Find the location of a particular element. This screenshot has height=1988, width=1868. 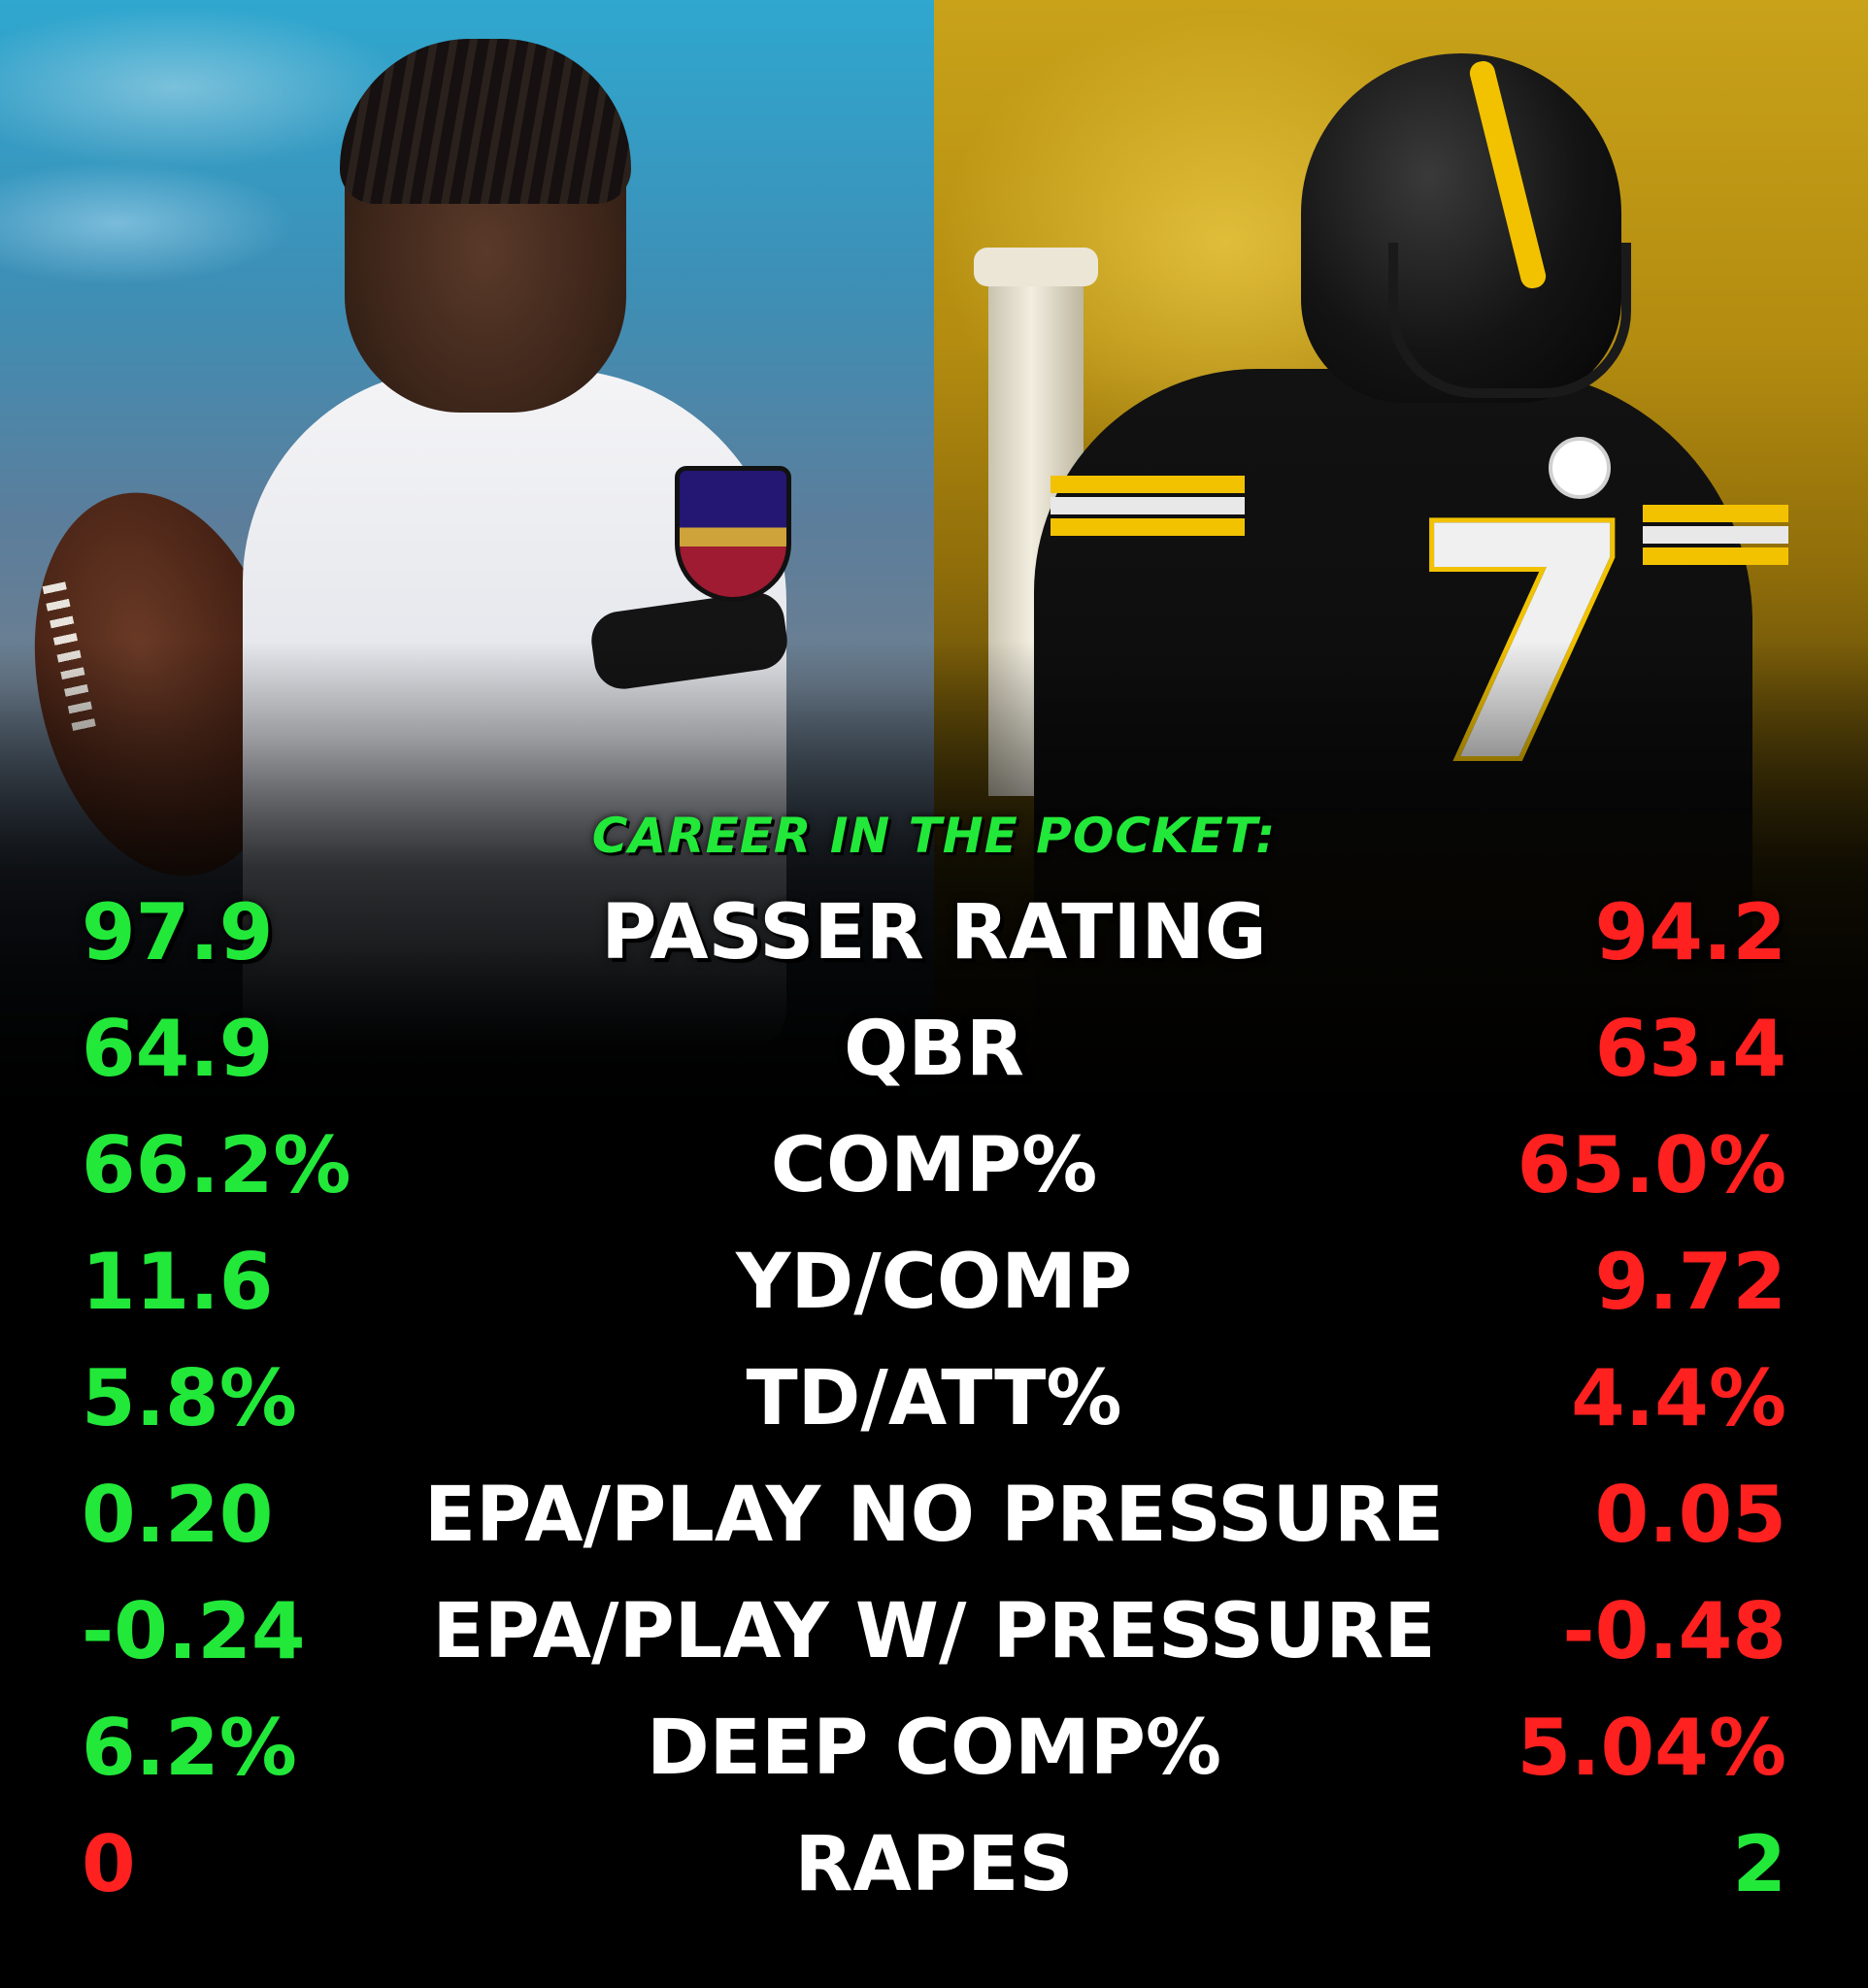

stat-row: YD/COMP 11.6 9.72 is located at coordinates (934, 1282).